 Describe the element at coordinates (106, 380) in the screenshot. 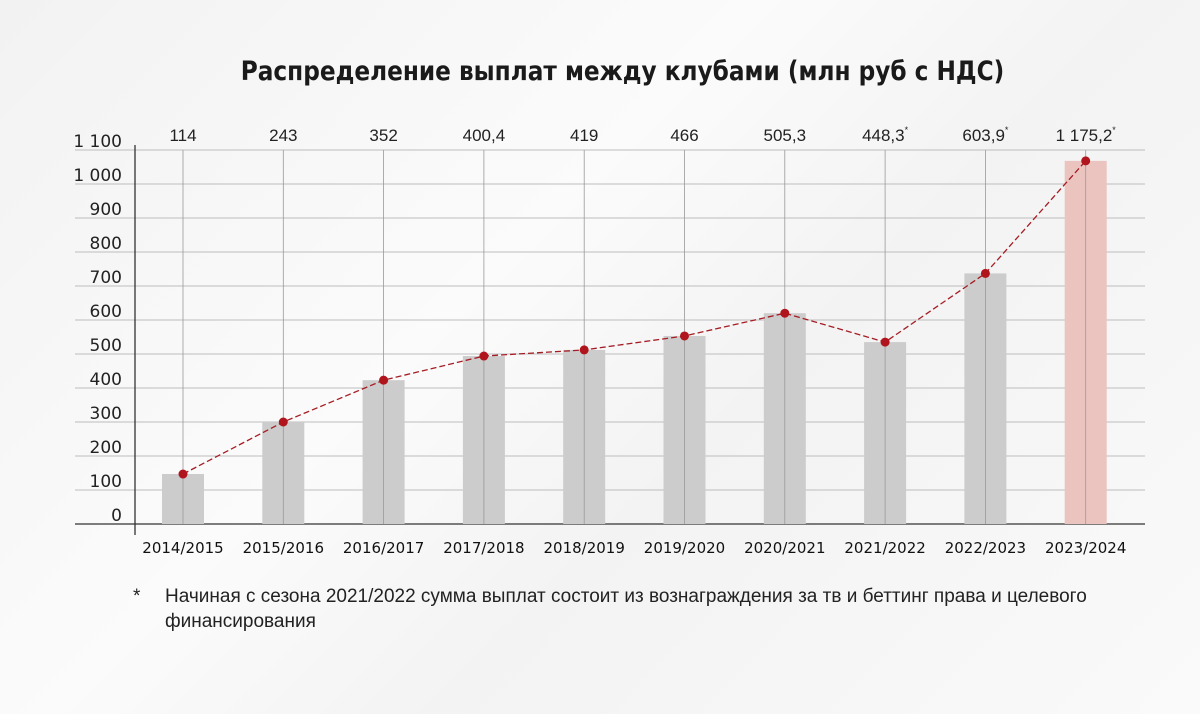

I see `y-tick-label: 400` at that location.